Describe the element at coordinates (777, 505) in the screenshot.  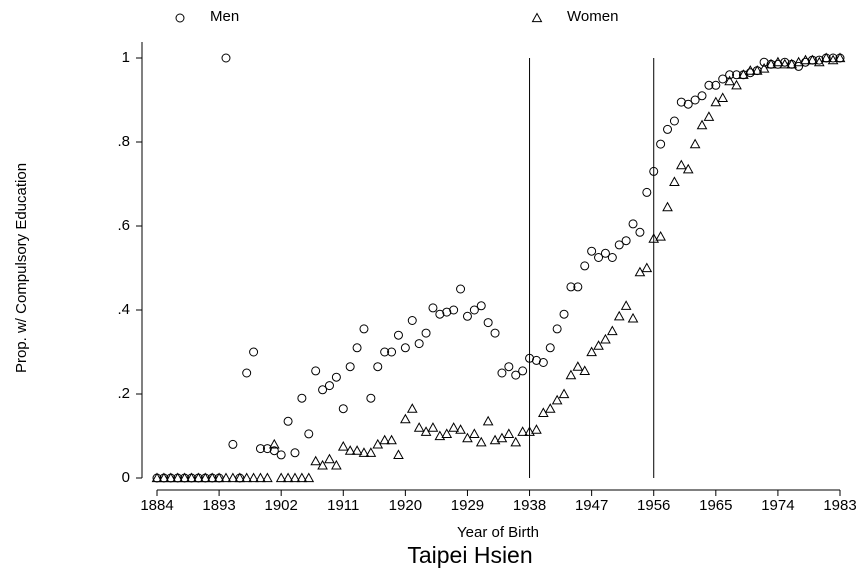
I see `x-tick-label: 1974` at that location.